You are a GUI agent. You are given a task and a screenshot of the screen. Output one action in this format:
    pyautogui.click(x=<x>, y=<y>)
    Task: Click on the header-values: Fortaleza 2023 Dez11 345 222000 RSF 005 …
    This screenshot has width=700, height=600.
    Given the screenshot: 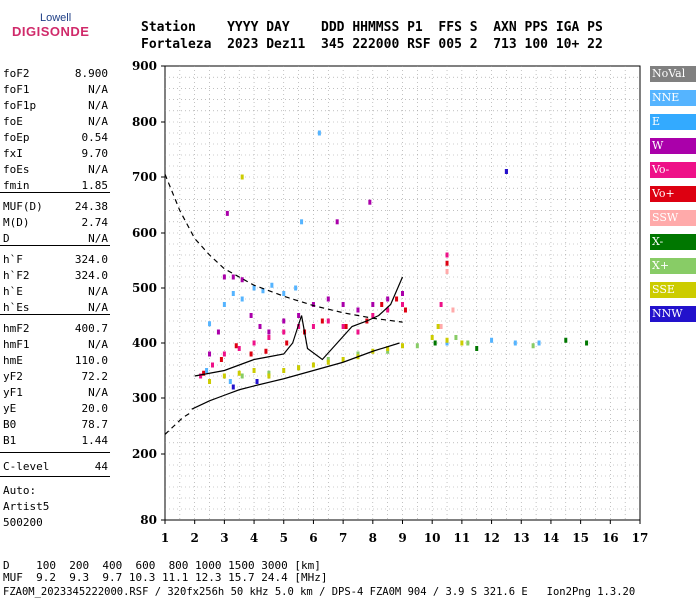 What is the action you would take?
    pyautogui.click(x=372, y=44)
    